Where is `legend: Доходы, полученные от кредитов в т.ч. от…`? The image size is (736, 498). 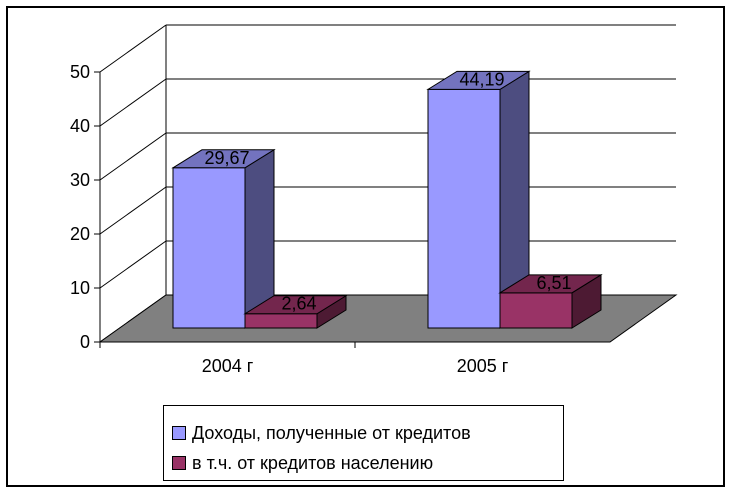 legend: Доходы, полученные от кредитов в т.ч. от… is located at coordinates (363, 443).